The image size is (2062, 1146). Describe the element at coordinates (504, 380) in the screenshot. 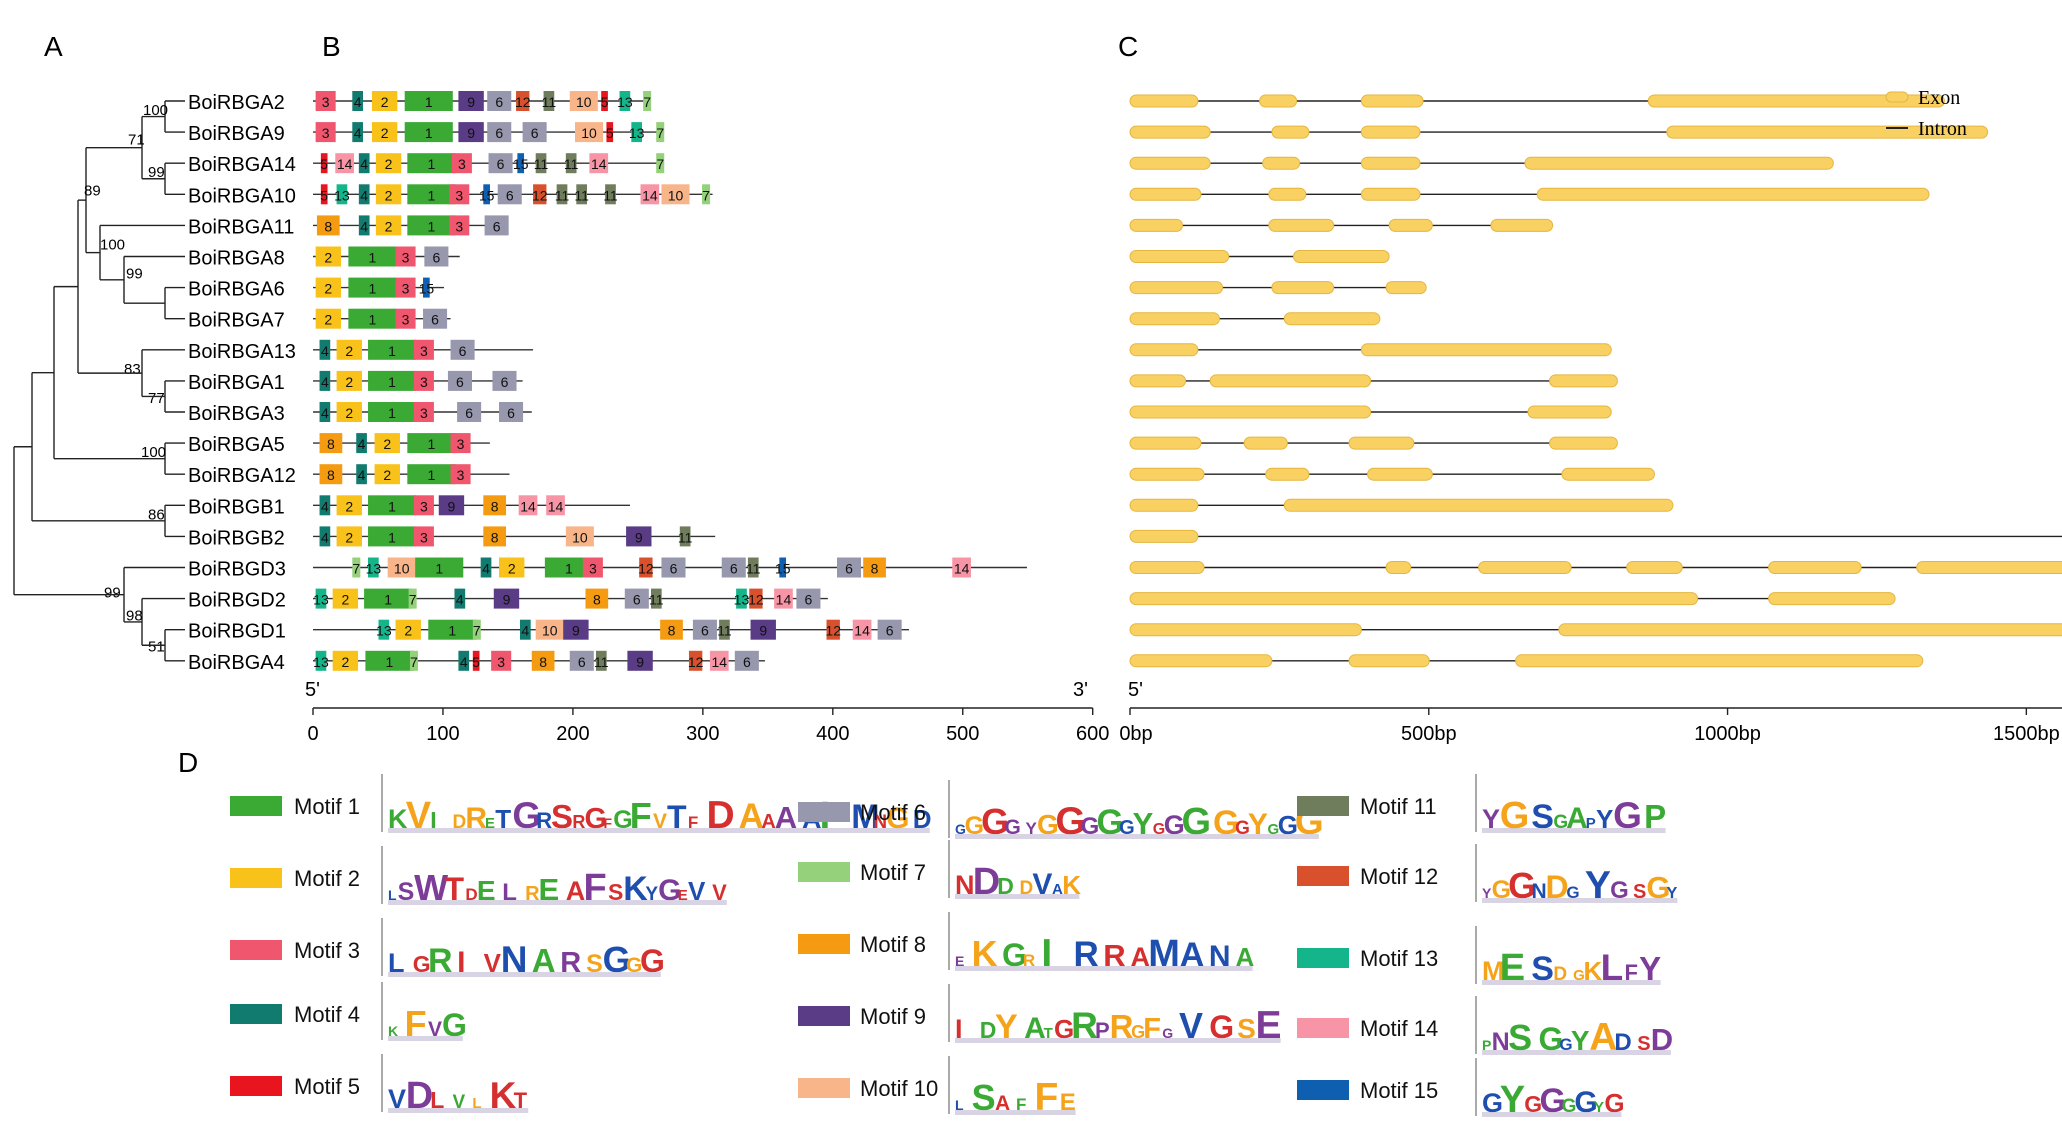

I see `motif-box: 6` at that location.